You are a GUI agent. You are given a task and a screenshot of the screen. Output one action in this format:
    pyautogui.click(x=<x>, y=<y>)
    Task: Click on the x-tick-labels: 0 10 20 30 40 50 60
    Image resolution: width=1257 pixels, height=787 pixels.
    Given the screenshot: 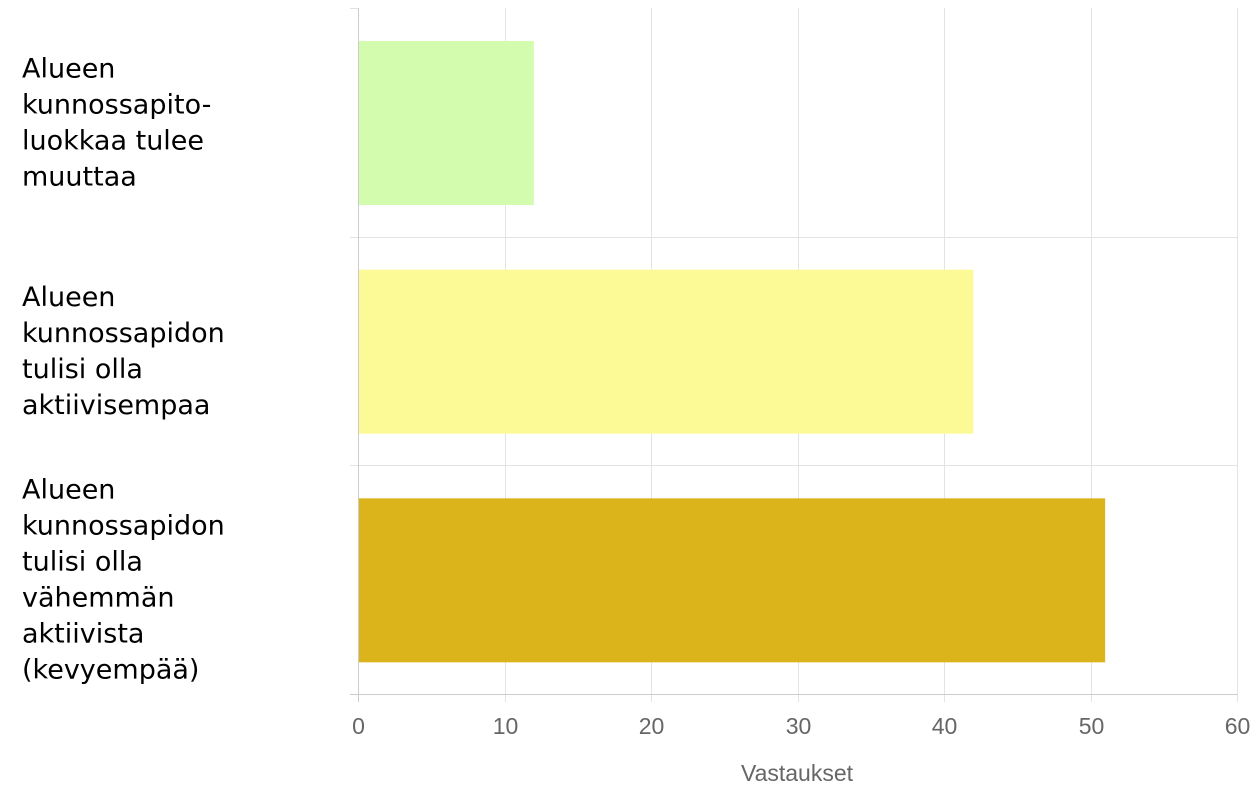 What is the action you would take?
    pyautogui.click(x=801, y=726)
    